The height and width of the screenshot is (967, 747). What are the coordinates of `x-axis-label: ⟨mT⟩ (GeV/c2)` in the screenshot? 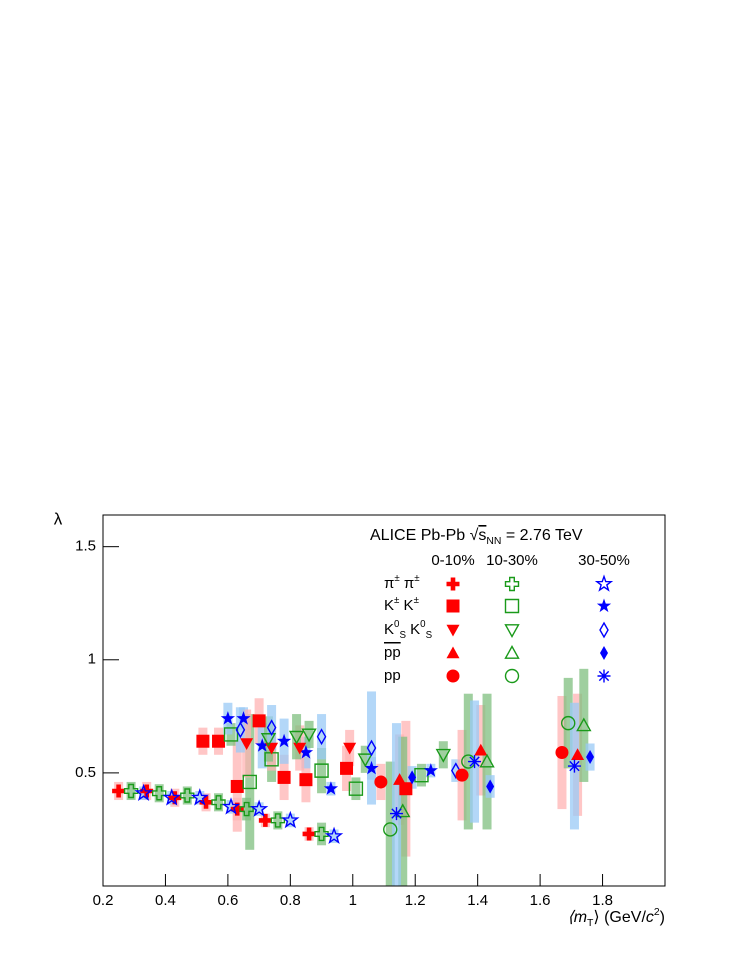 It's located at (616, 918).